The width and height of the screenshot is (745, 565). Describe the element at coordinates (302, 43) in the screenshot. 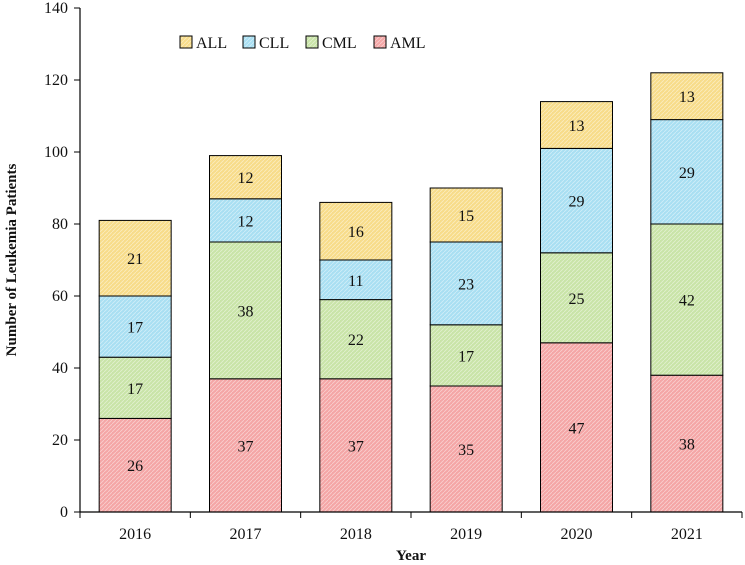

I see `legend: ALL CLL CML AML` at that location.